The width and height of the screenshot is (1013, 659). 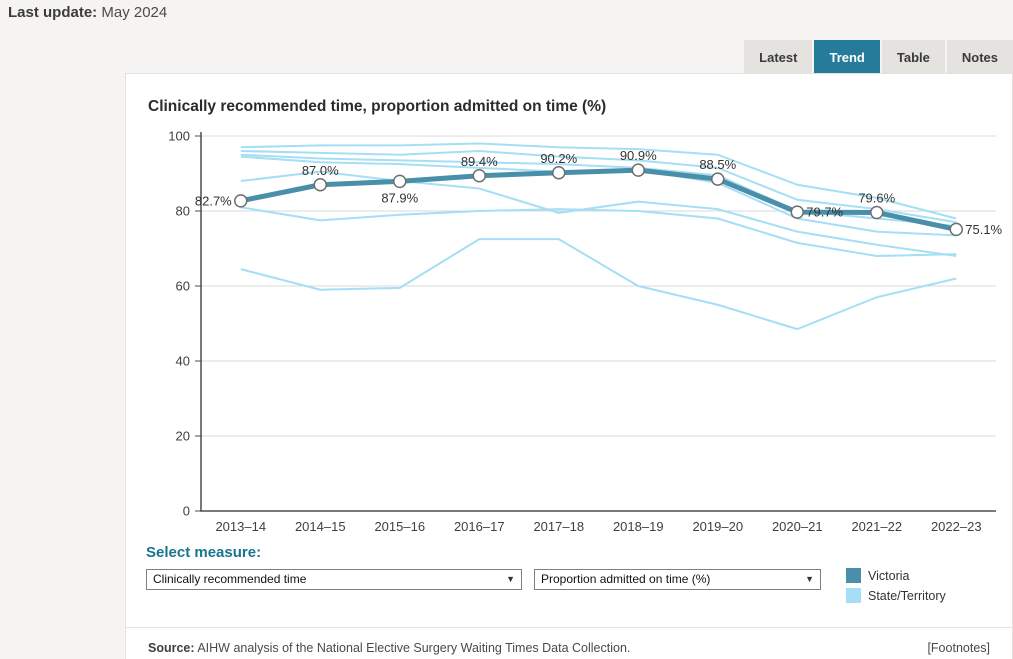 I want to click on svg-text: 2019–20, so click(x=717, y=526).